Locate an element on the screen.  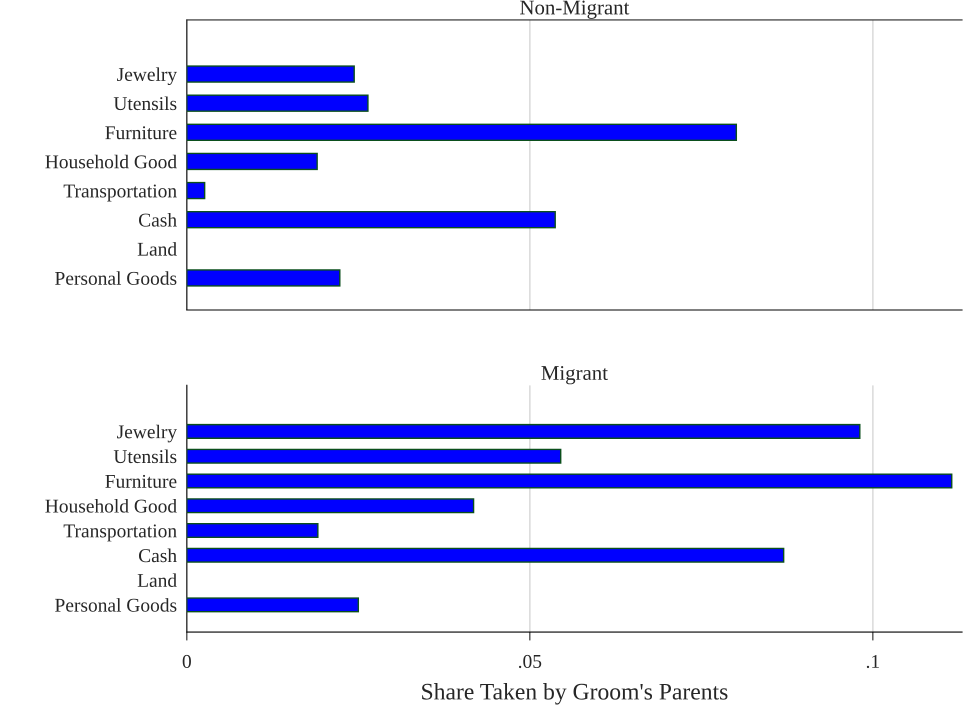
x-tick-label: 0 is located at coordinates (186, 661).